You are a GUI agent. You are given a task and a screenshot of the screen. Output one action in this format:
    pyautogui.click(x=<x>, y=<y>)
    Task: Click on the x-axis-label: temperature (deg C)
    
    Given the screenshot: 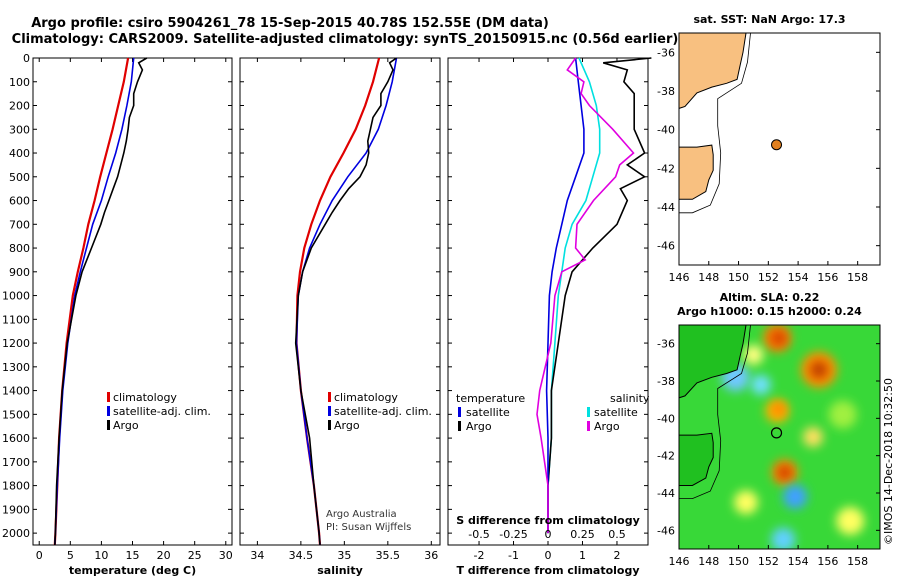 What is the action you would take?
    pyautogui.click(x=132, y=570)
    